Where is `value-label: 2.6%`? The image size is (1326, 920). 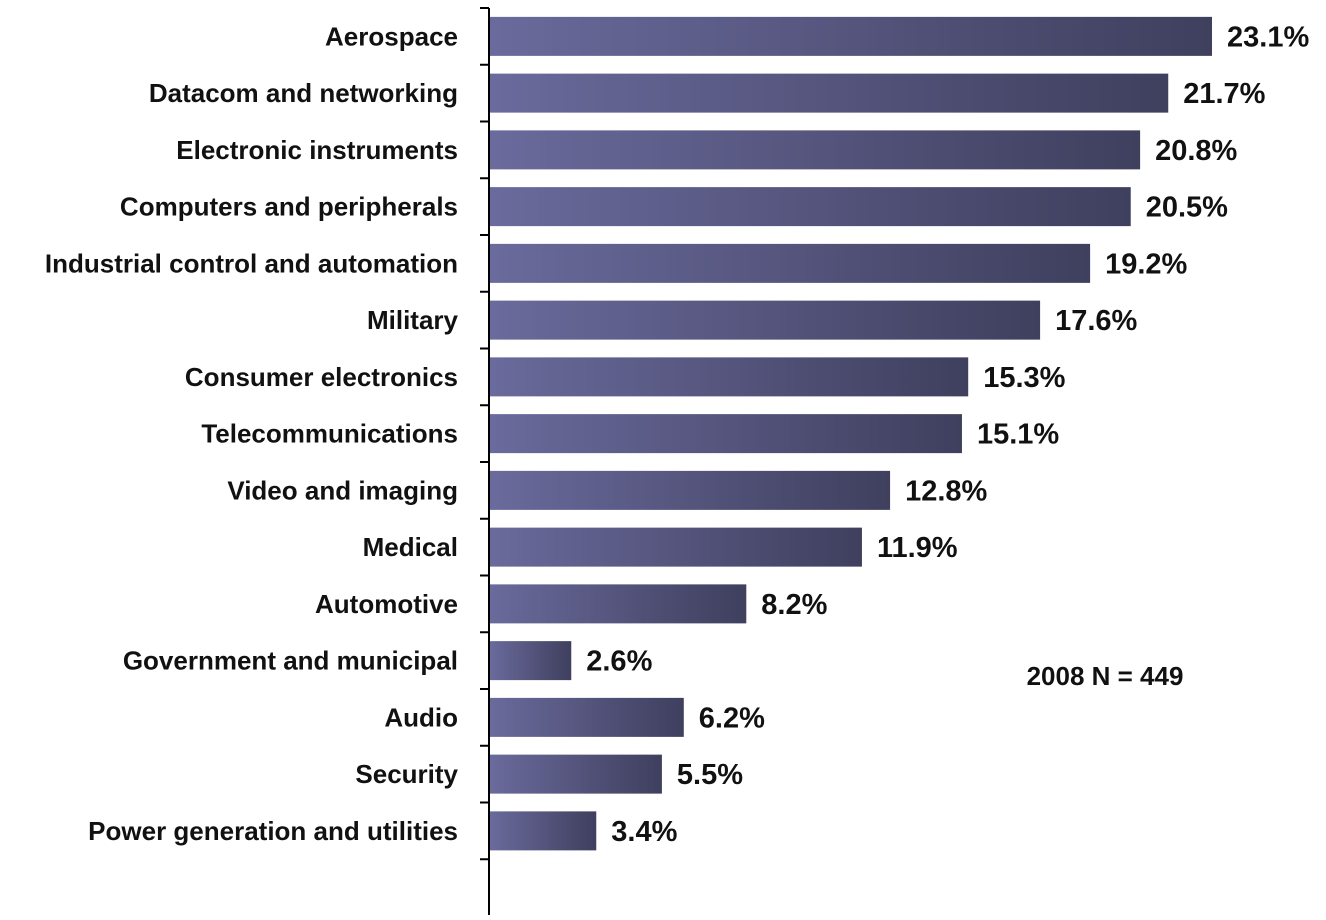 value-label: 2.6% is located at coordinates (619, 662).